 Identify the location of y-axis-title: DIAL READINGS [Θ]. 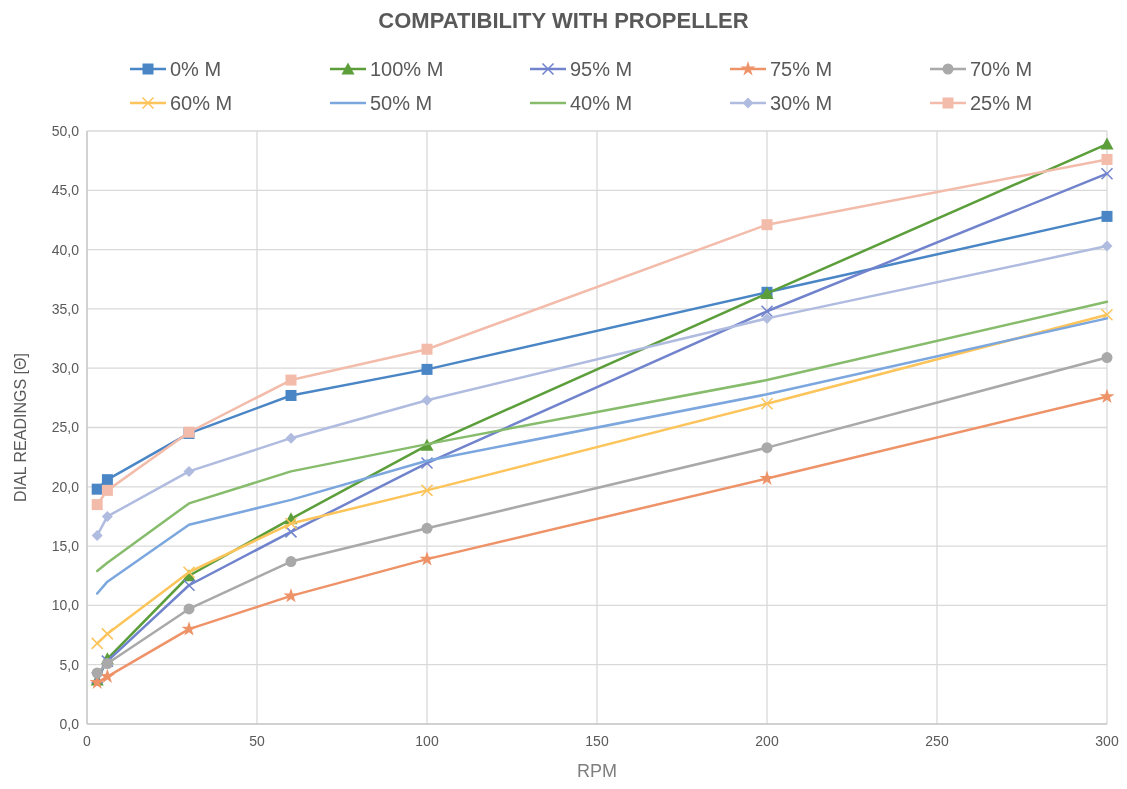
(20, 427).